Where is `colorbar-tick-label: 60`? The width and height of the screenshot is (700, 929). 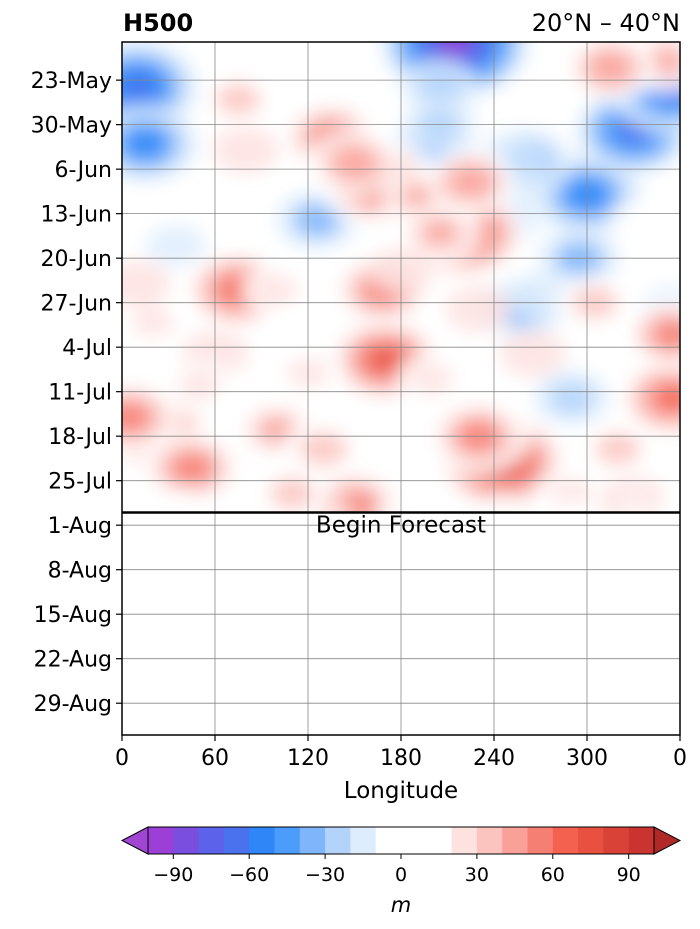
colorbar-tick-label: 60 is located at coordinates (553, 875).